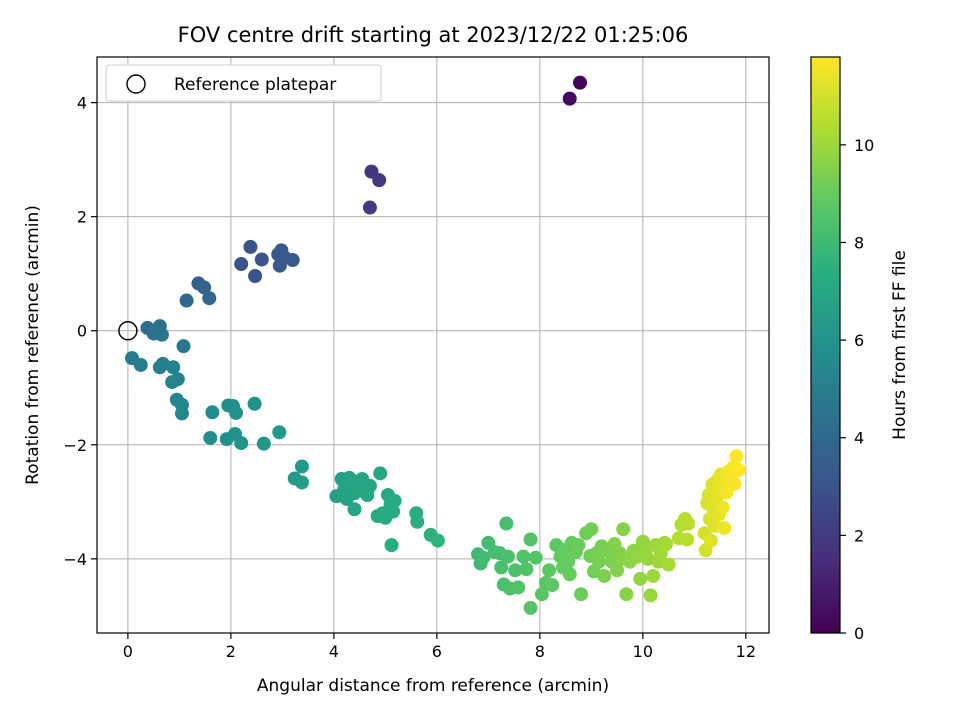  I want to click on colorbar-tick-label: 2, so click(859, 535).